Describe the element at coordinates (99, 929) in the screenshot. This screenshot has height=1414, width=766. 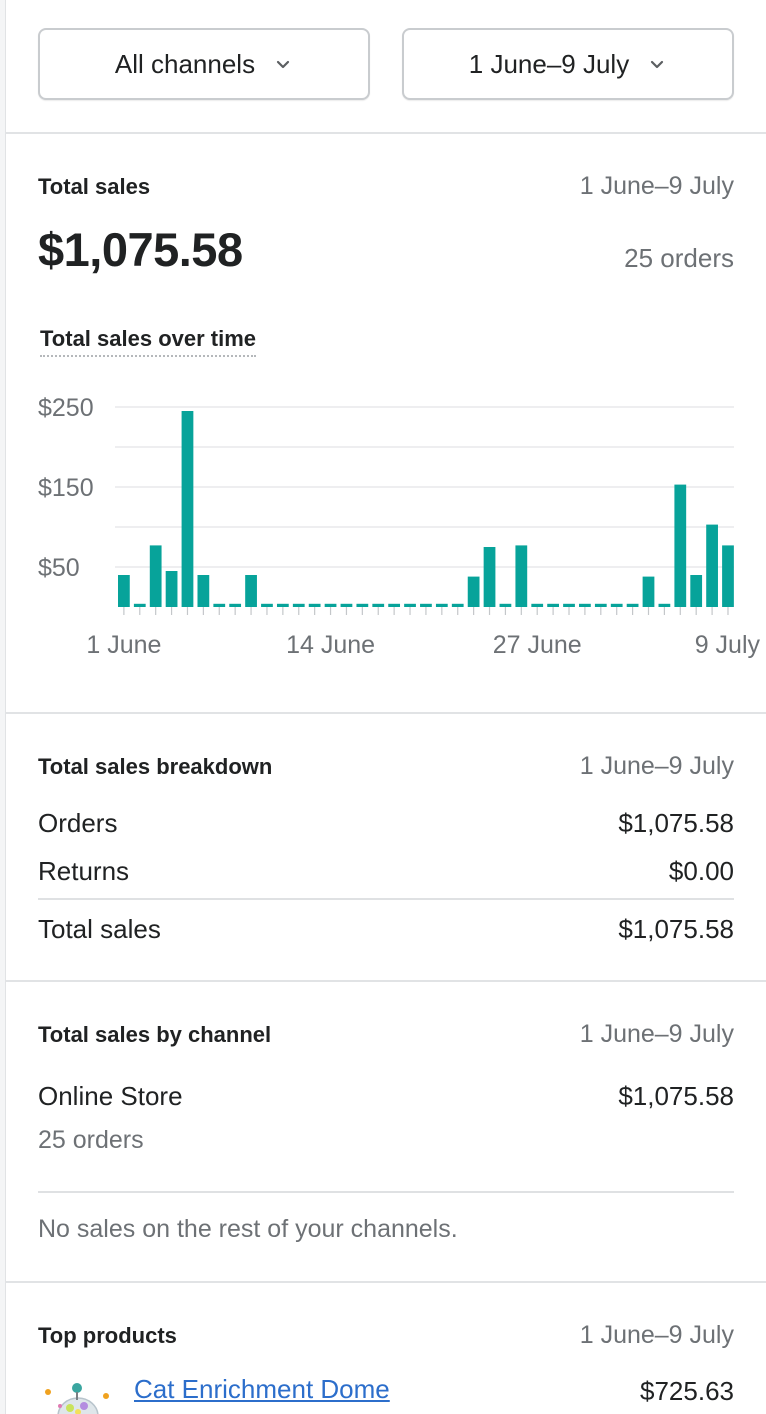
I see `breakdown-total-label: Total sales` at that location.